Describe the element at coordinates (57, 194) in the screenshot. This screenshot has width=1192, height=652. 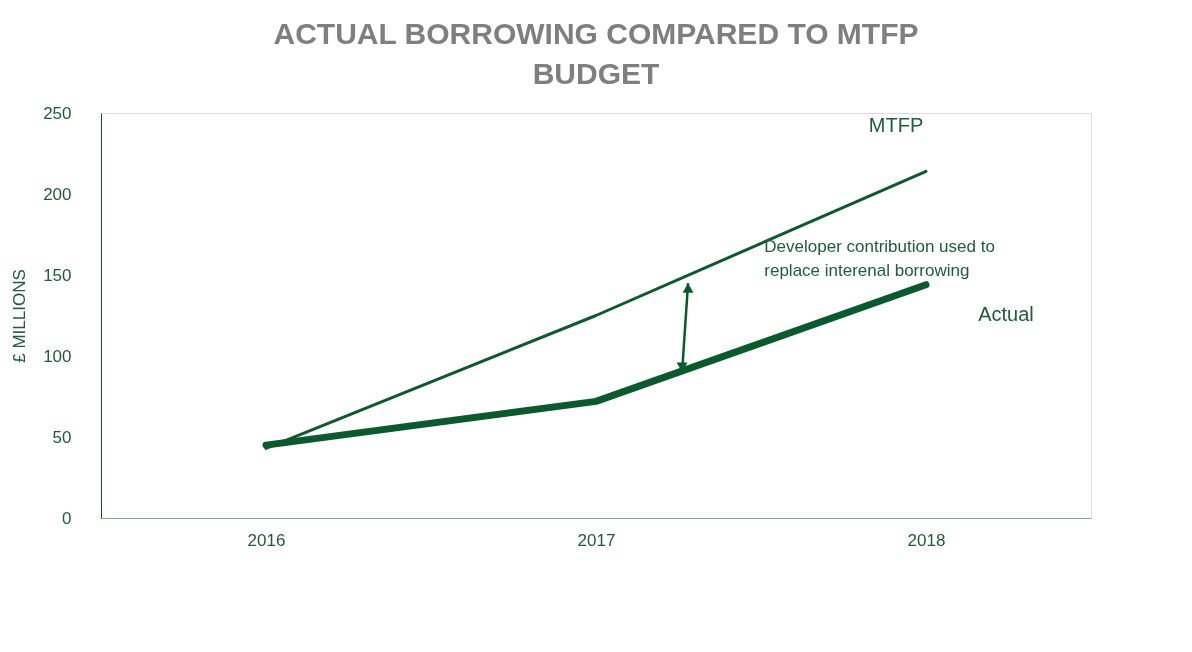
I see `y-tick-label: 200` at that location.